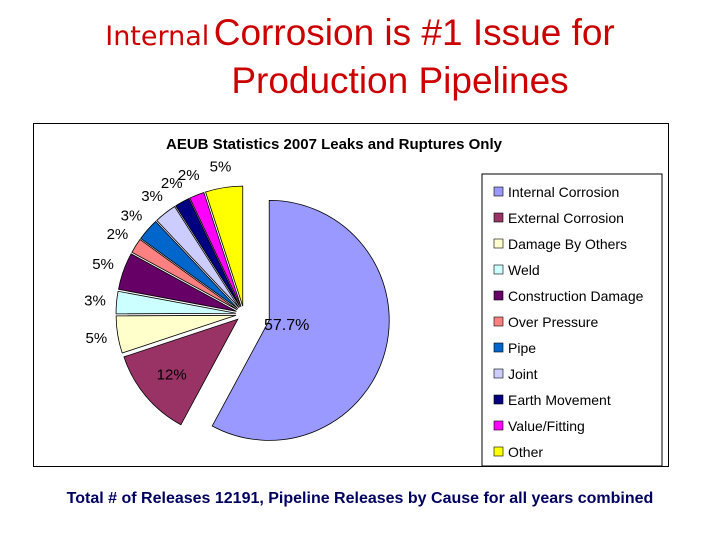 This screenshot has height=540, width=720. Describe the element at coordinates (97, 338) in the screenshot. I see `data-label-damage-by-others: 5%` at that location.